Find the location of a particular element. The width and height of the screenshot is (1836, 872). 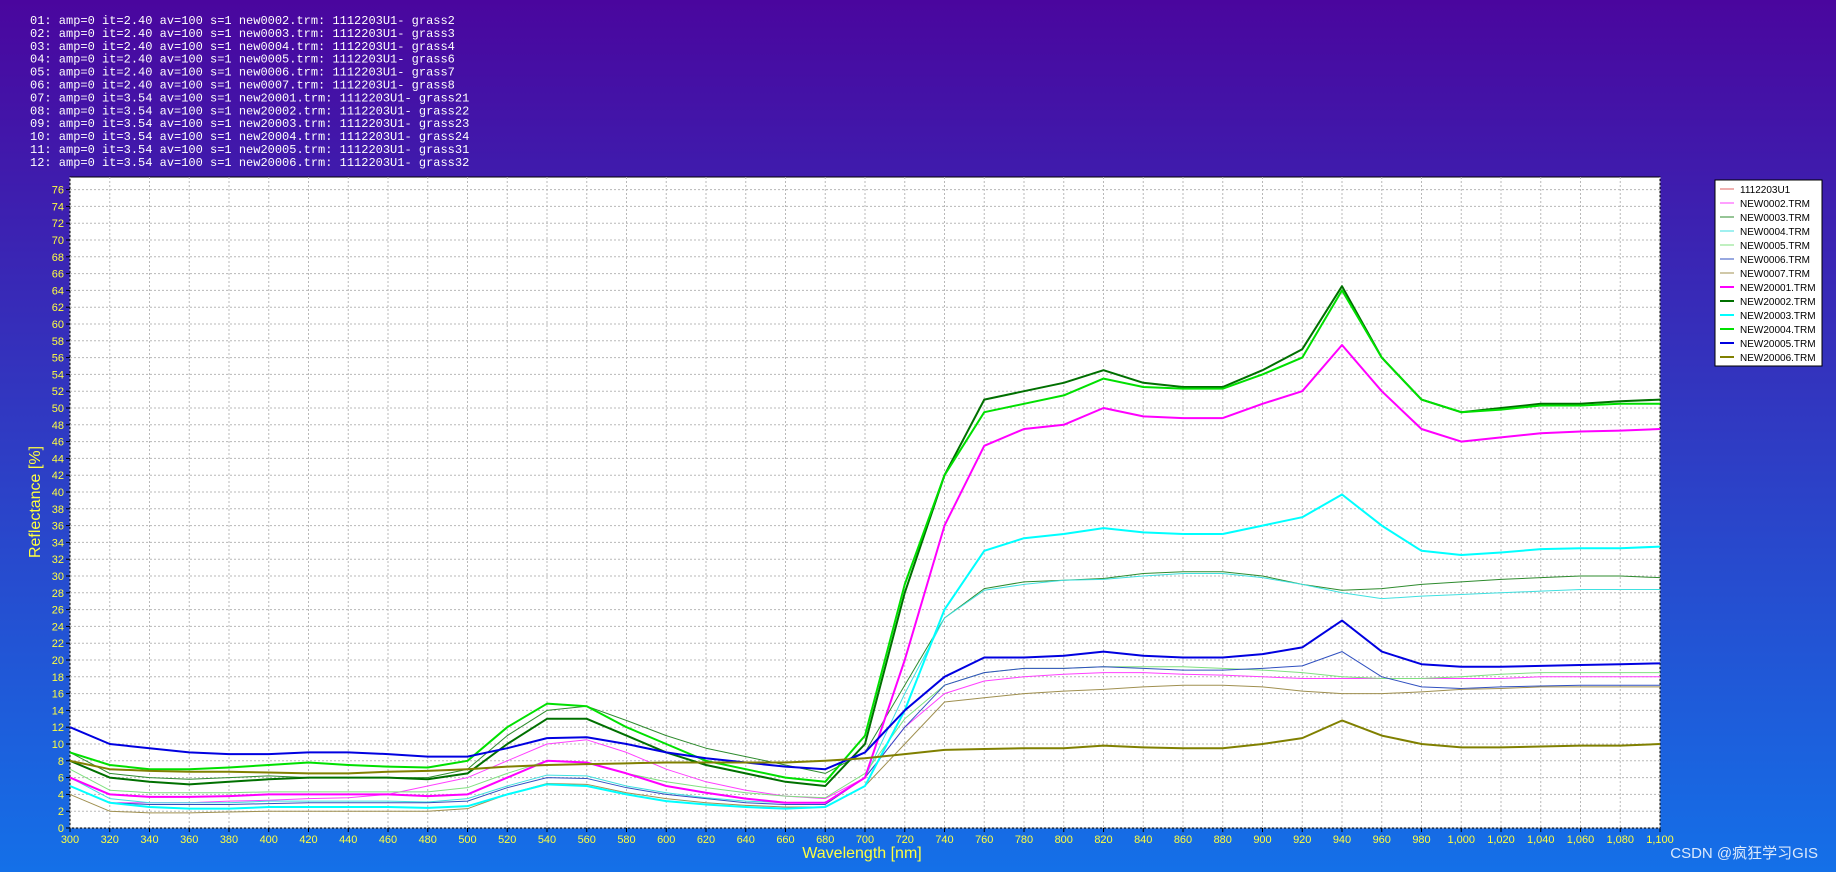

x-tick-label: 360 is located at coordinates (189, 840).